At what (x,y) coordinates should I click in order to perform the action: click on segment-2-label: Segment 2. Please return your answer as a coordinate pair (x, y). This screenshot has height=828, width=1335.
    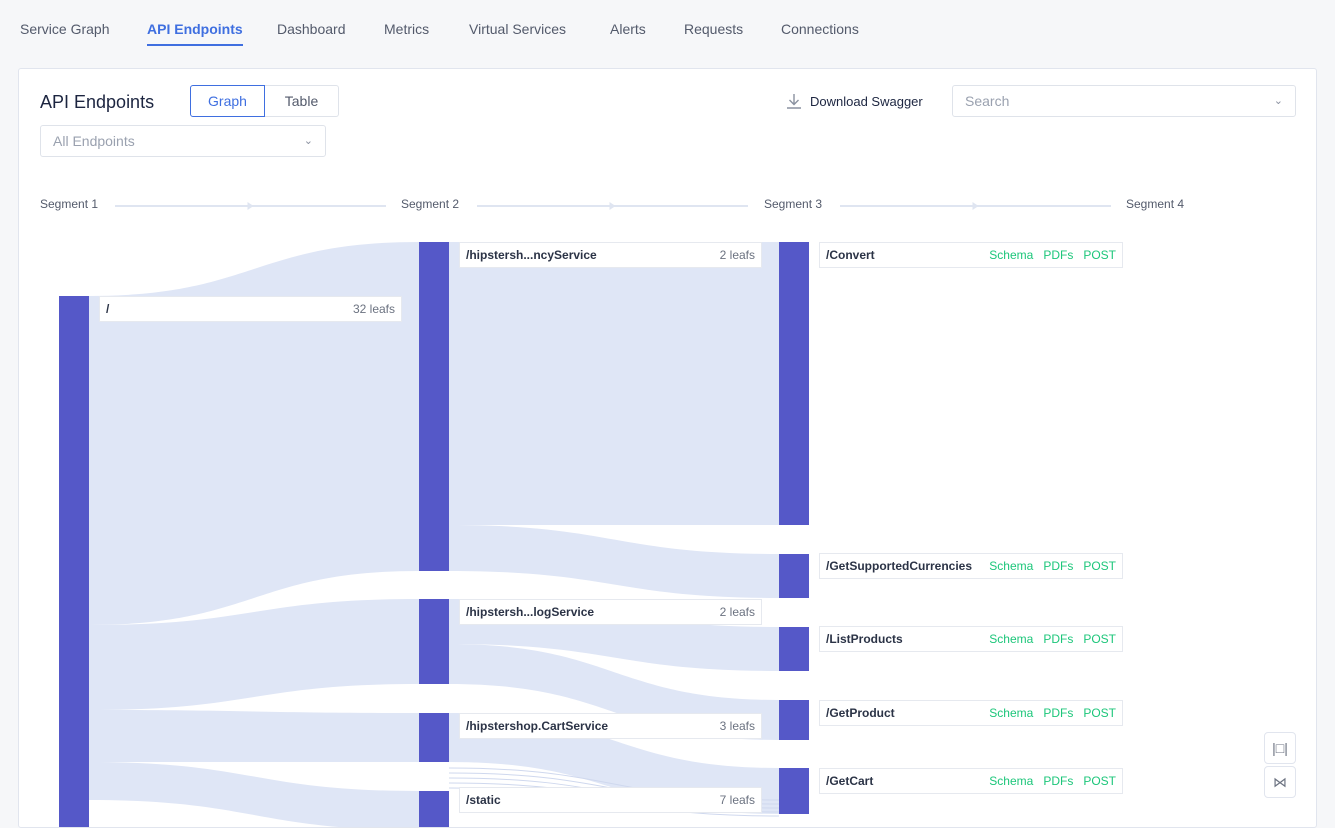
    Looking at the image, I should click on (430, 204).